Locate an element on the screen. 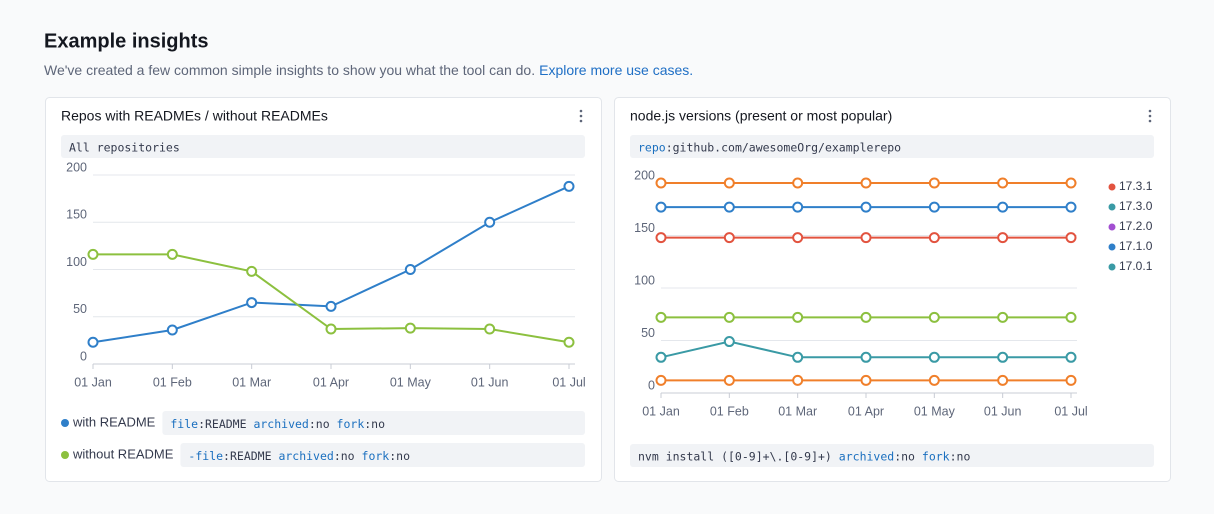  legend-label: 17.0.1 is located at coordinates (1136, 266).